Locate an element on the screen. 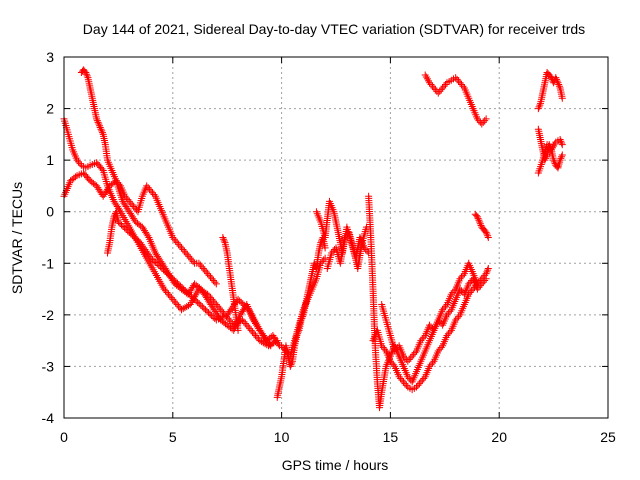 This screenshot has height=480, width=640. y-axis-label: SDTVAR / TECUs is located at coordinates (17, 238).